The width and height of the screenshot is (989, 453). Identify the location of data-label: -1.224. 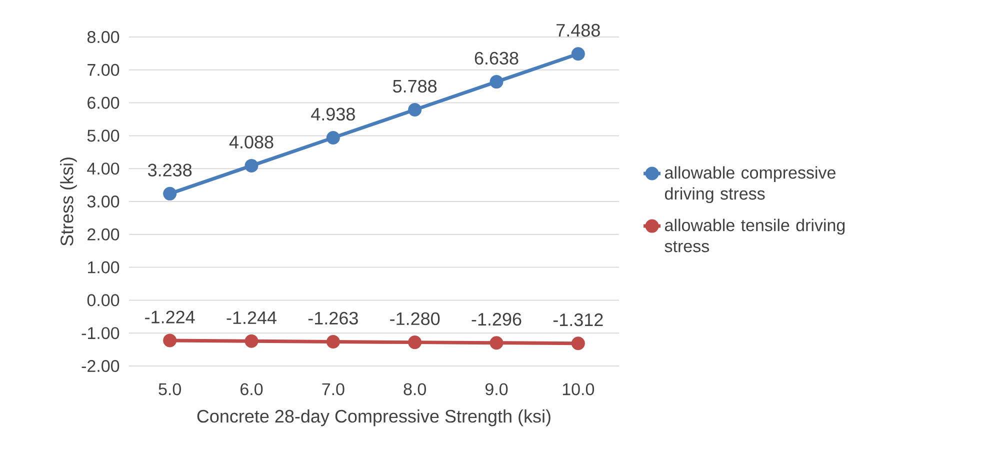
(170, 317).